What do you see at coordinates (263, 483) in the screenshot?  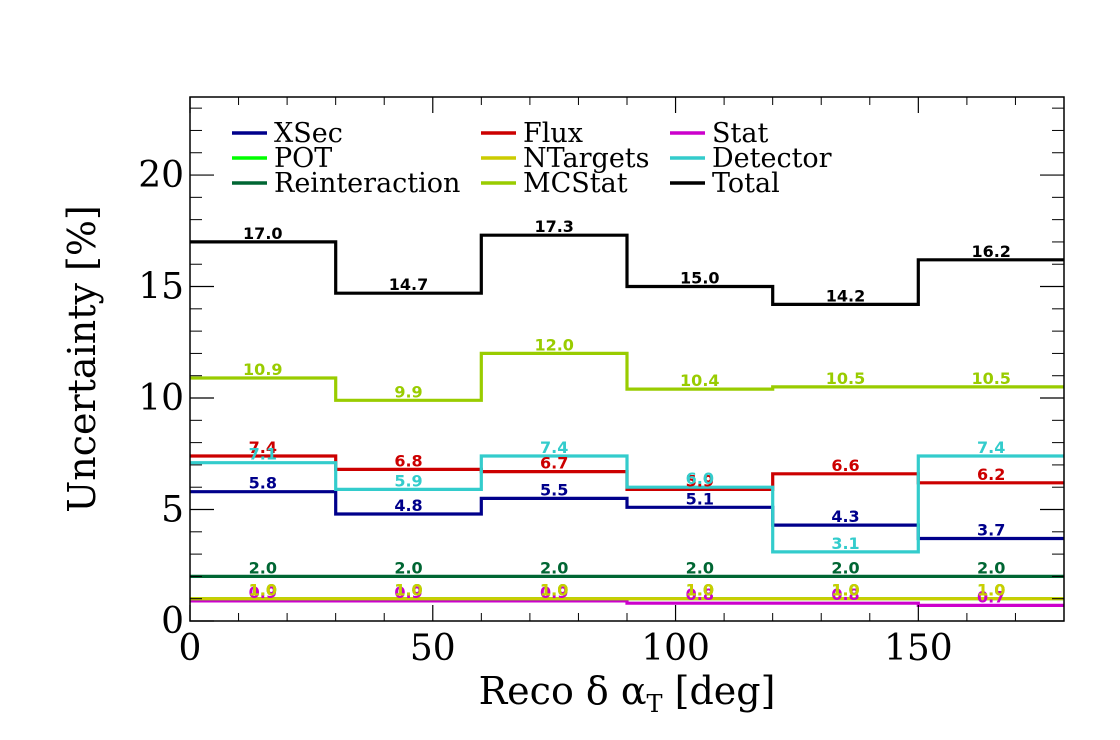 I see `data-label-xsec-1: 5.8` at bounding box center [263, 483].